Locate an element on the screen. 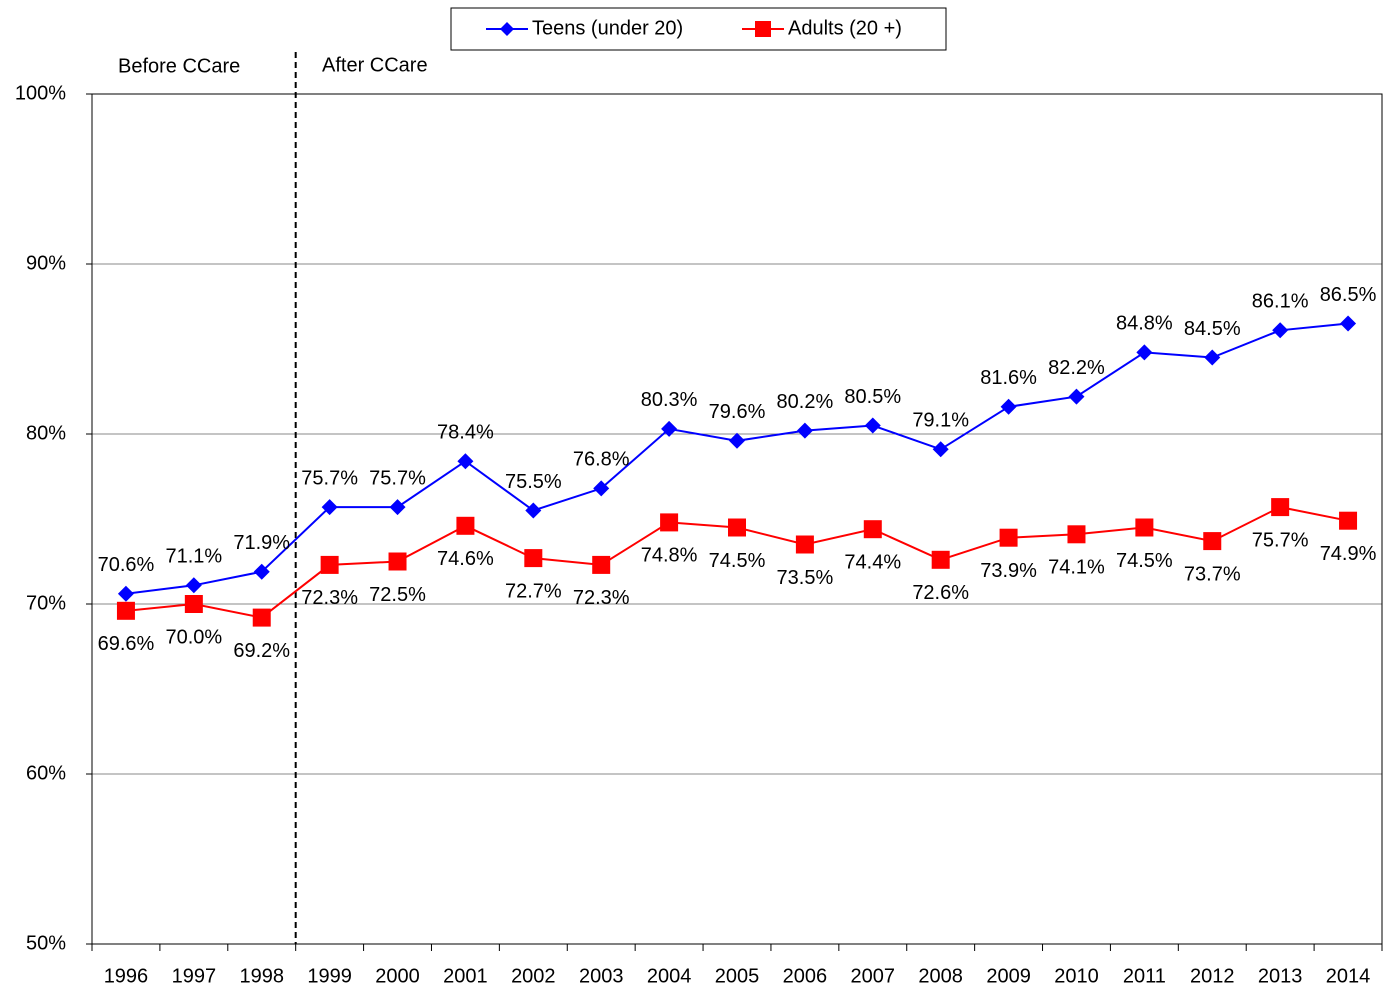 Image resolution: width=1384 pixels, height=990 pixels. legend-label: Teens (under 20) is located at coordinates (607, 28).